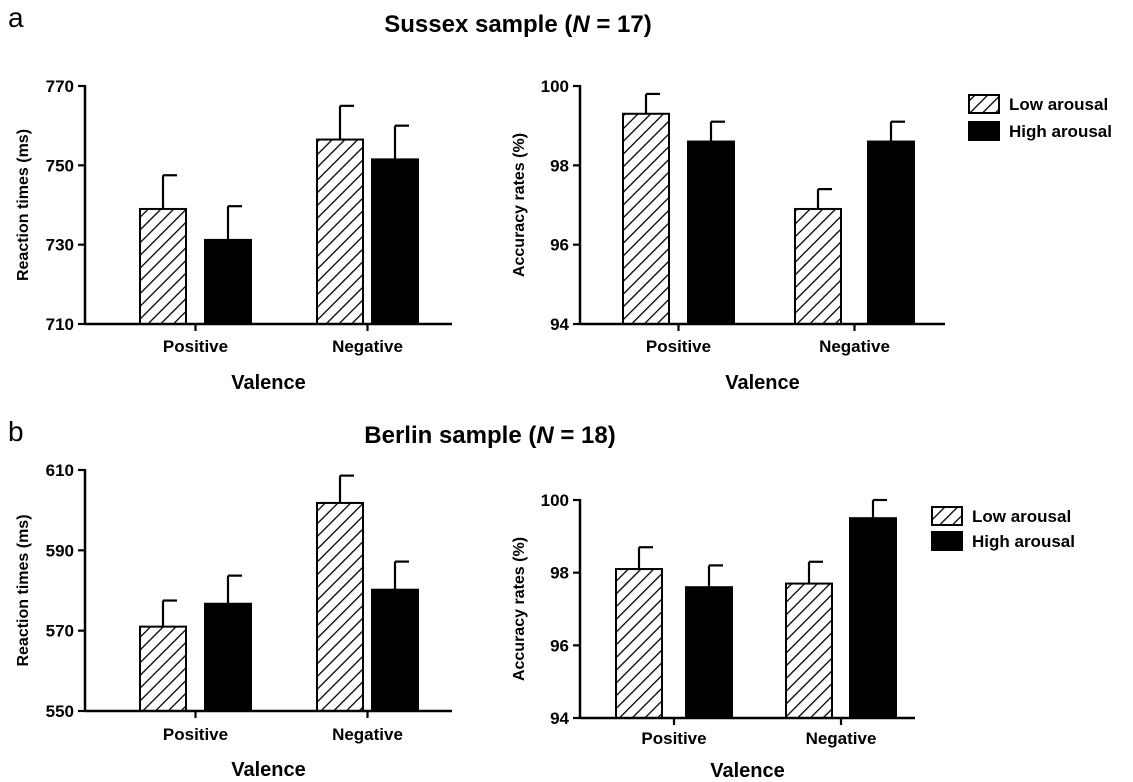  Describe the element at coordinates (60, 470) in the screenshot. I see `y-tick-label: 610` at that location.